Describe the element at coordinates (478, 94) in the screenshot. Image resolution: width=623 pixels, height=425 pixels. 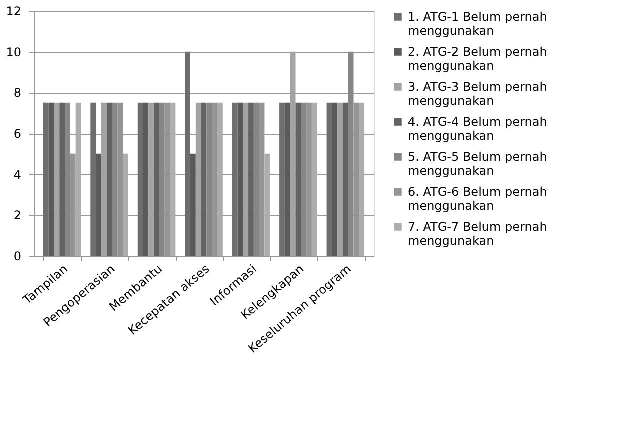
I see `legend-label: 3. ATG-3 Belum pernah menggunakan` at that location.